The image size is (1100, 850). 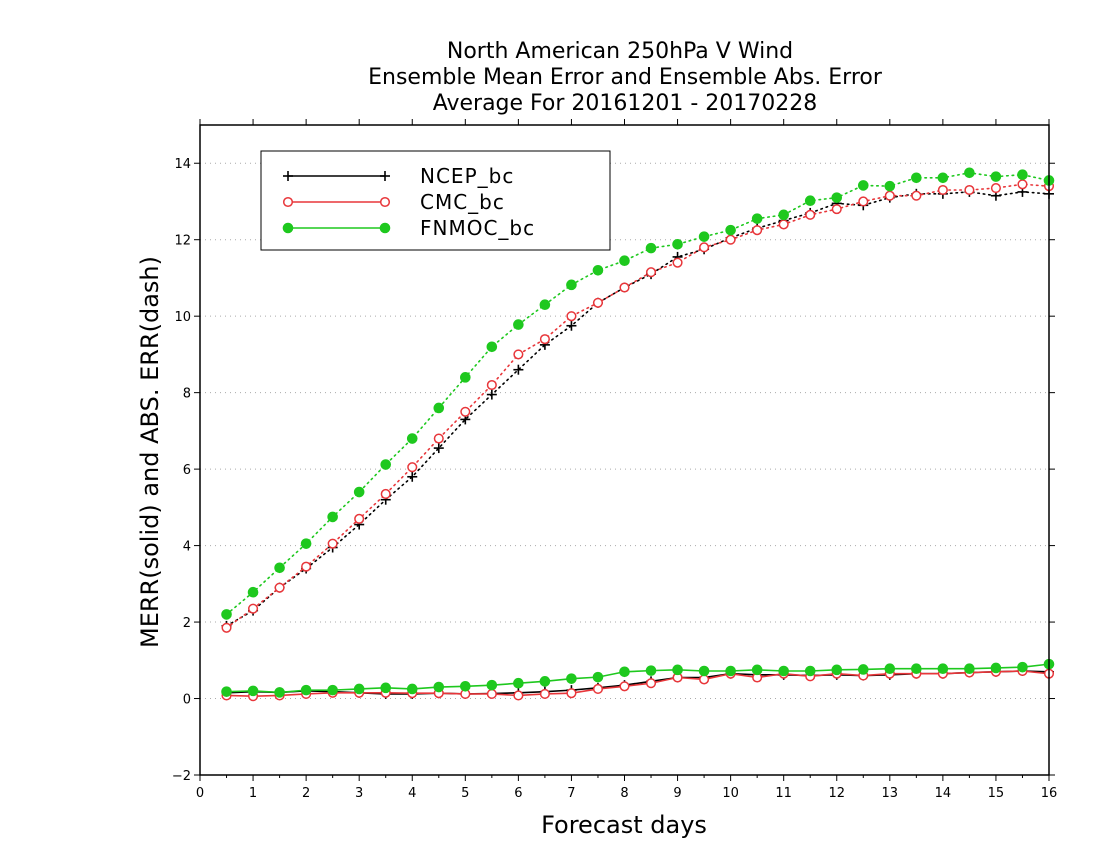 I want to click on y-tick-label: 10, so click(x=182, y=317).